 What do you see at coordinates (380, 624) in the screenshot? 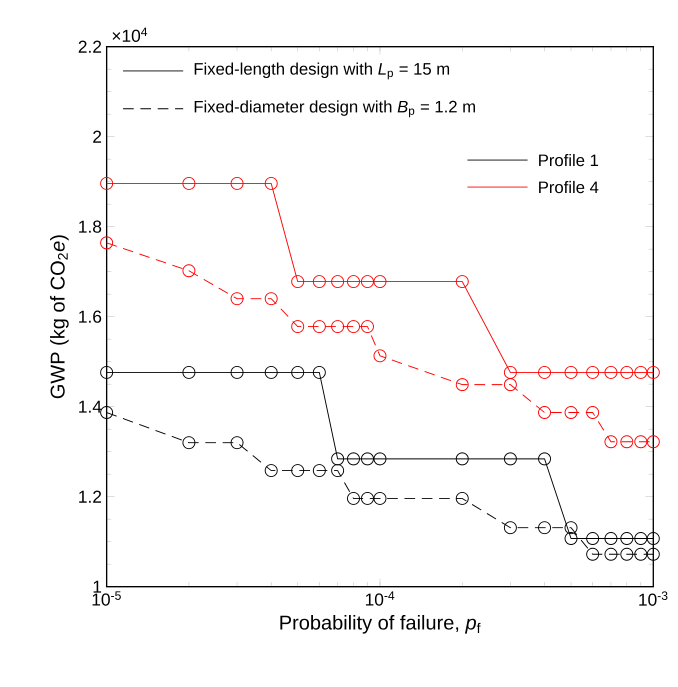
I see `x-axis-title: Probability of failure, p$_{f}$` at bounding box center [380, 624].